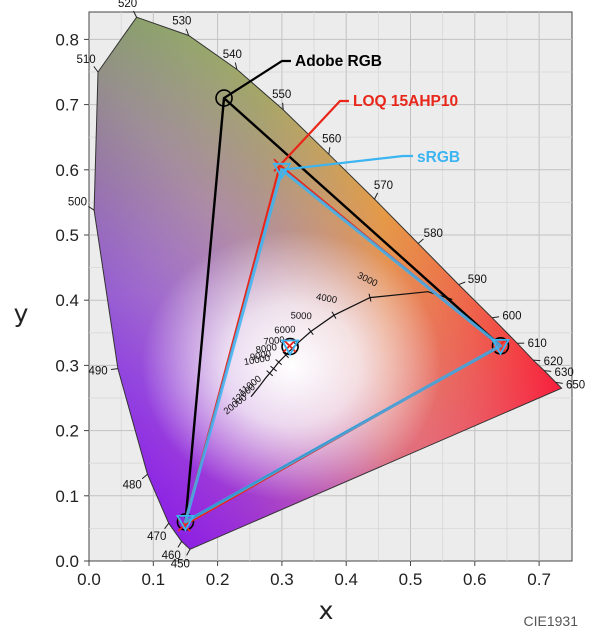 This screenshot has height=634, width=589. I want to click on wavelength-label: 620, so click(553, 362).